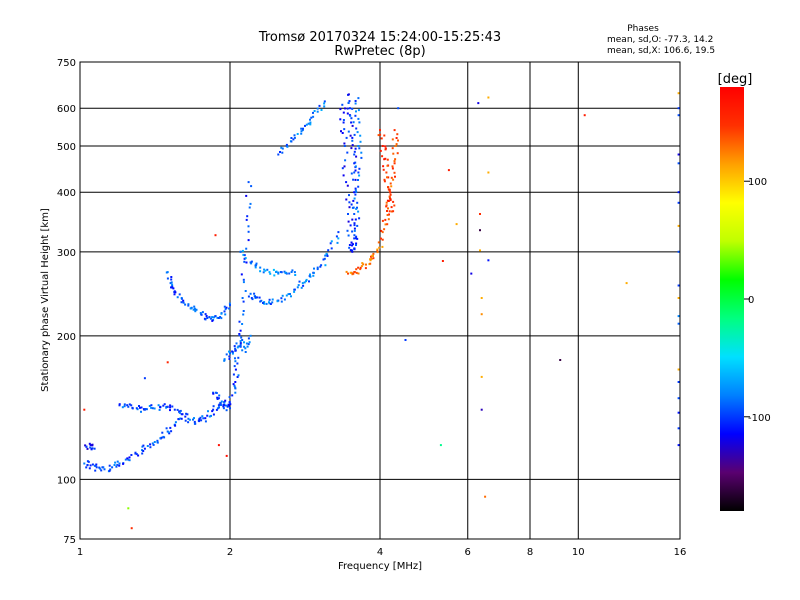  Describe the element at coordinates (578, 552) in the screenshot. I see `x-tick-label: 10` at that location.